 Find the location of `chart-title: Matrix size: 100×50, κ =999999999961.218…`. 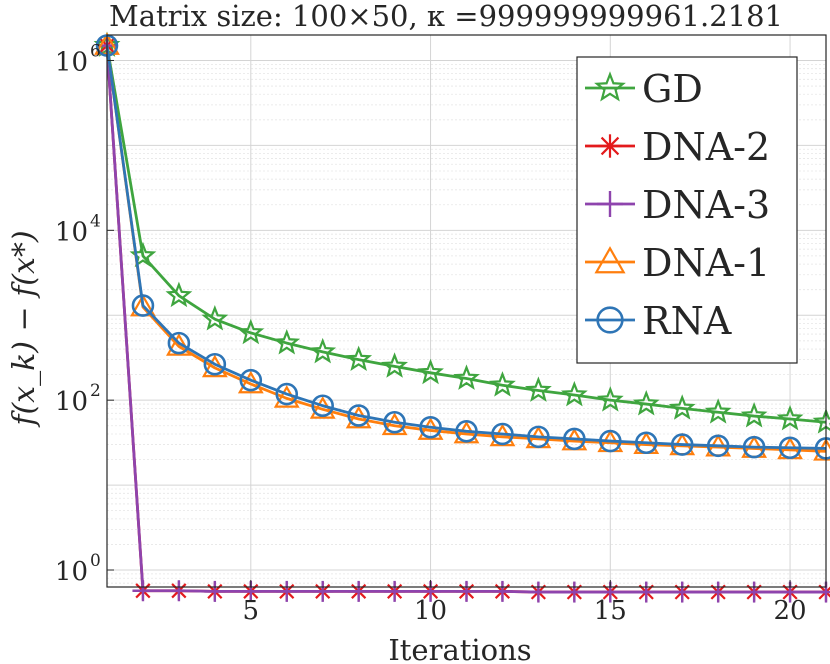

chart-title: Matrix size: 100×50, κ =999999999961.218… is located at coordinates (446, 16).